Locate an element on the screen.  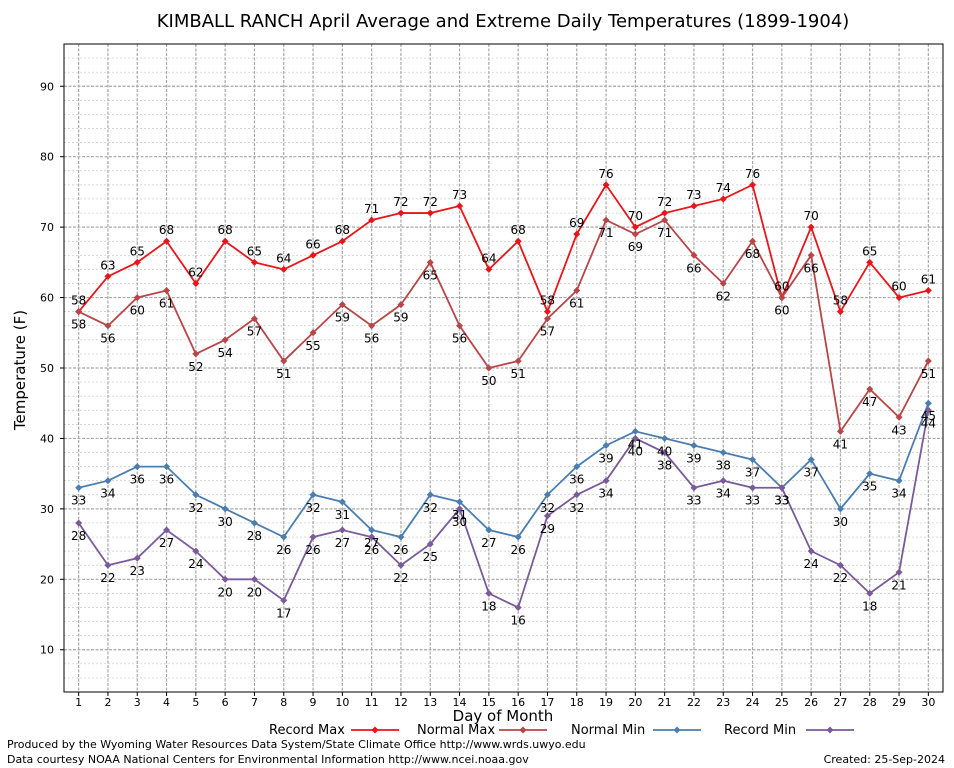
normal-min-data-label: 34 is located at coordinates (898, 494).